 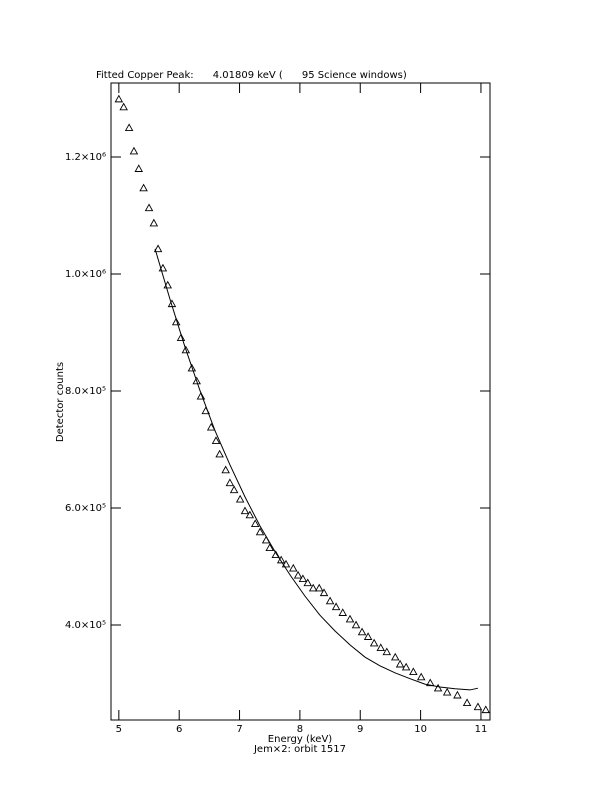 I want to click on x-tick-label: 7, so click(x=239, y=729).